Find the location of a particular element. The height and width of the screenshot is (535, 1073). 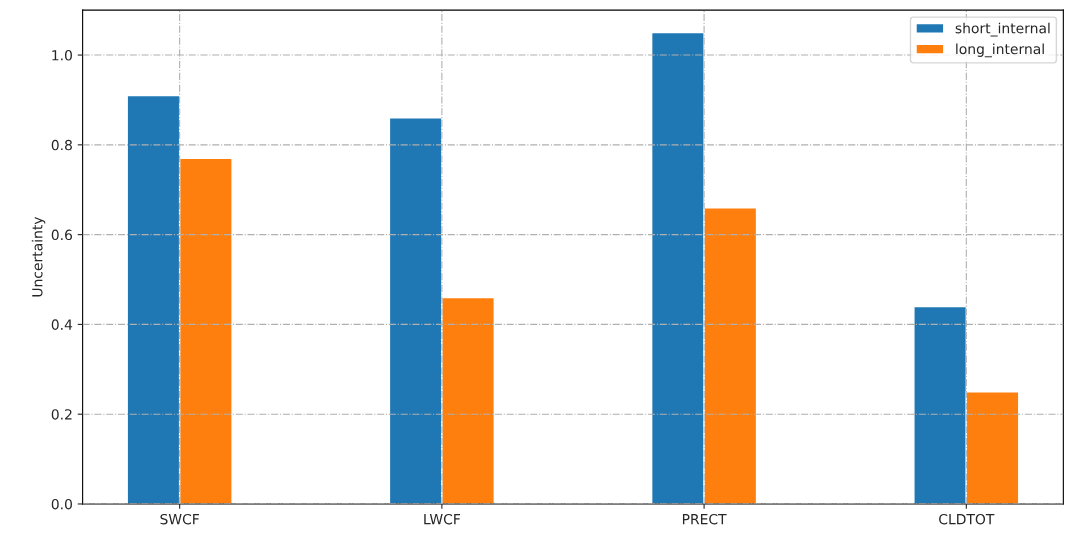

x-tick-label: CLDTOT is located at coordinates (967, 519).